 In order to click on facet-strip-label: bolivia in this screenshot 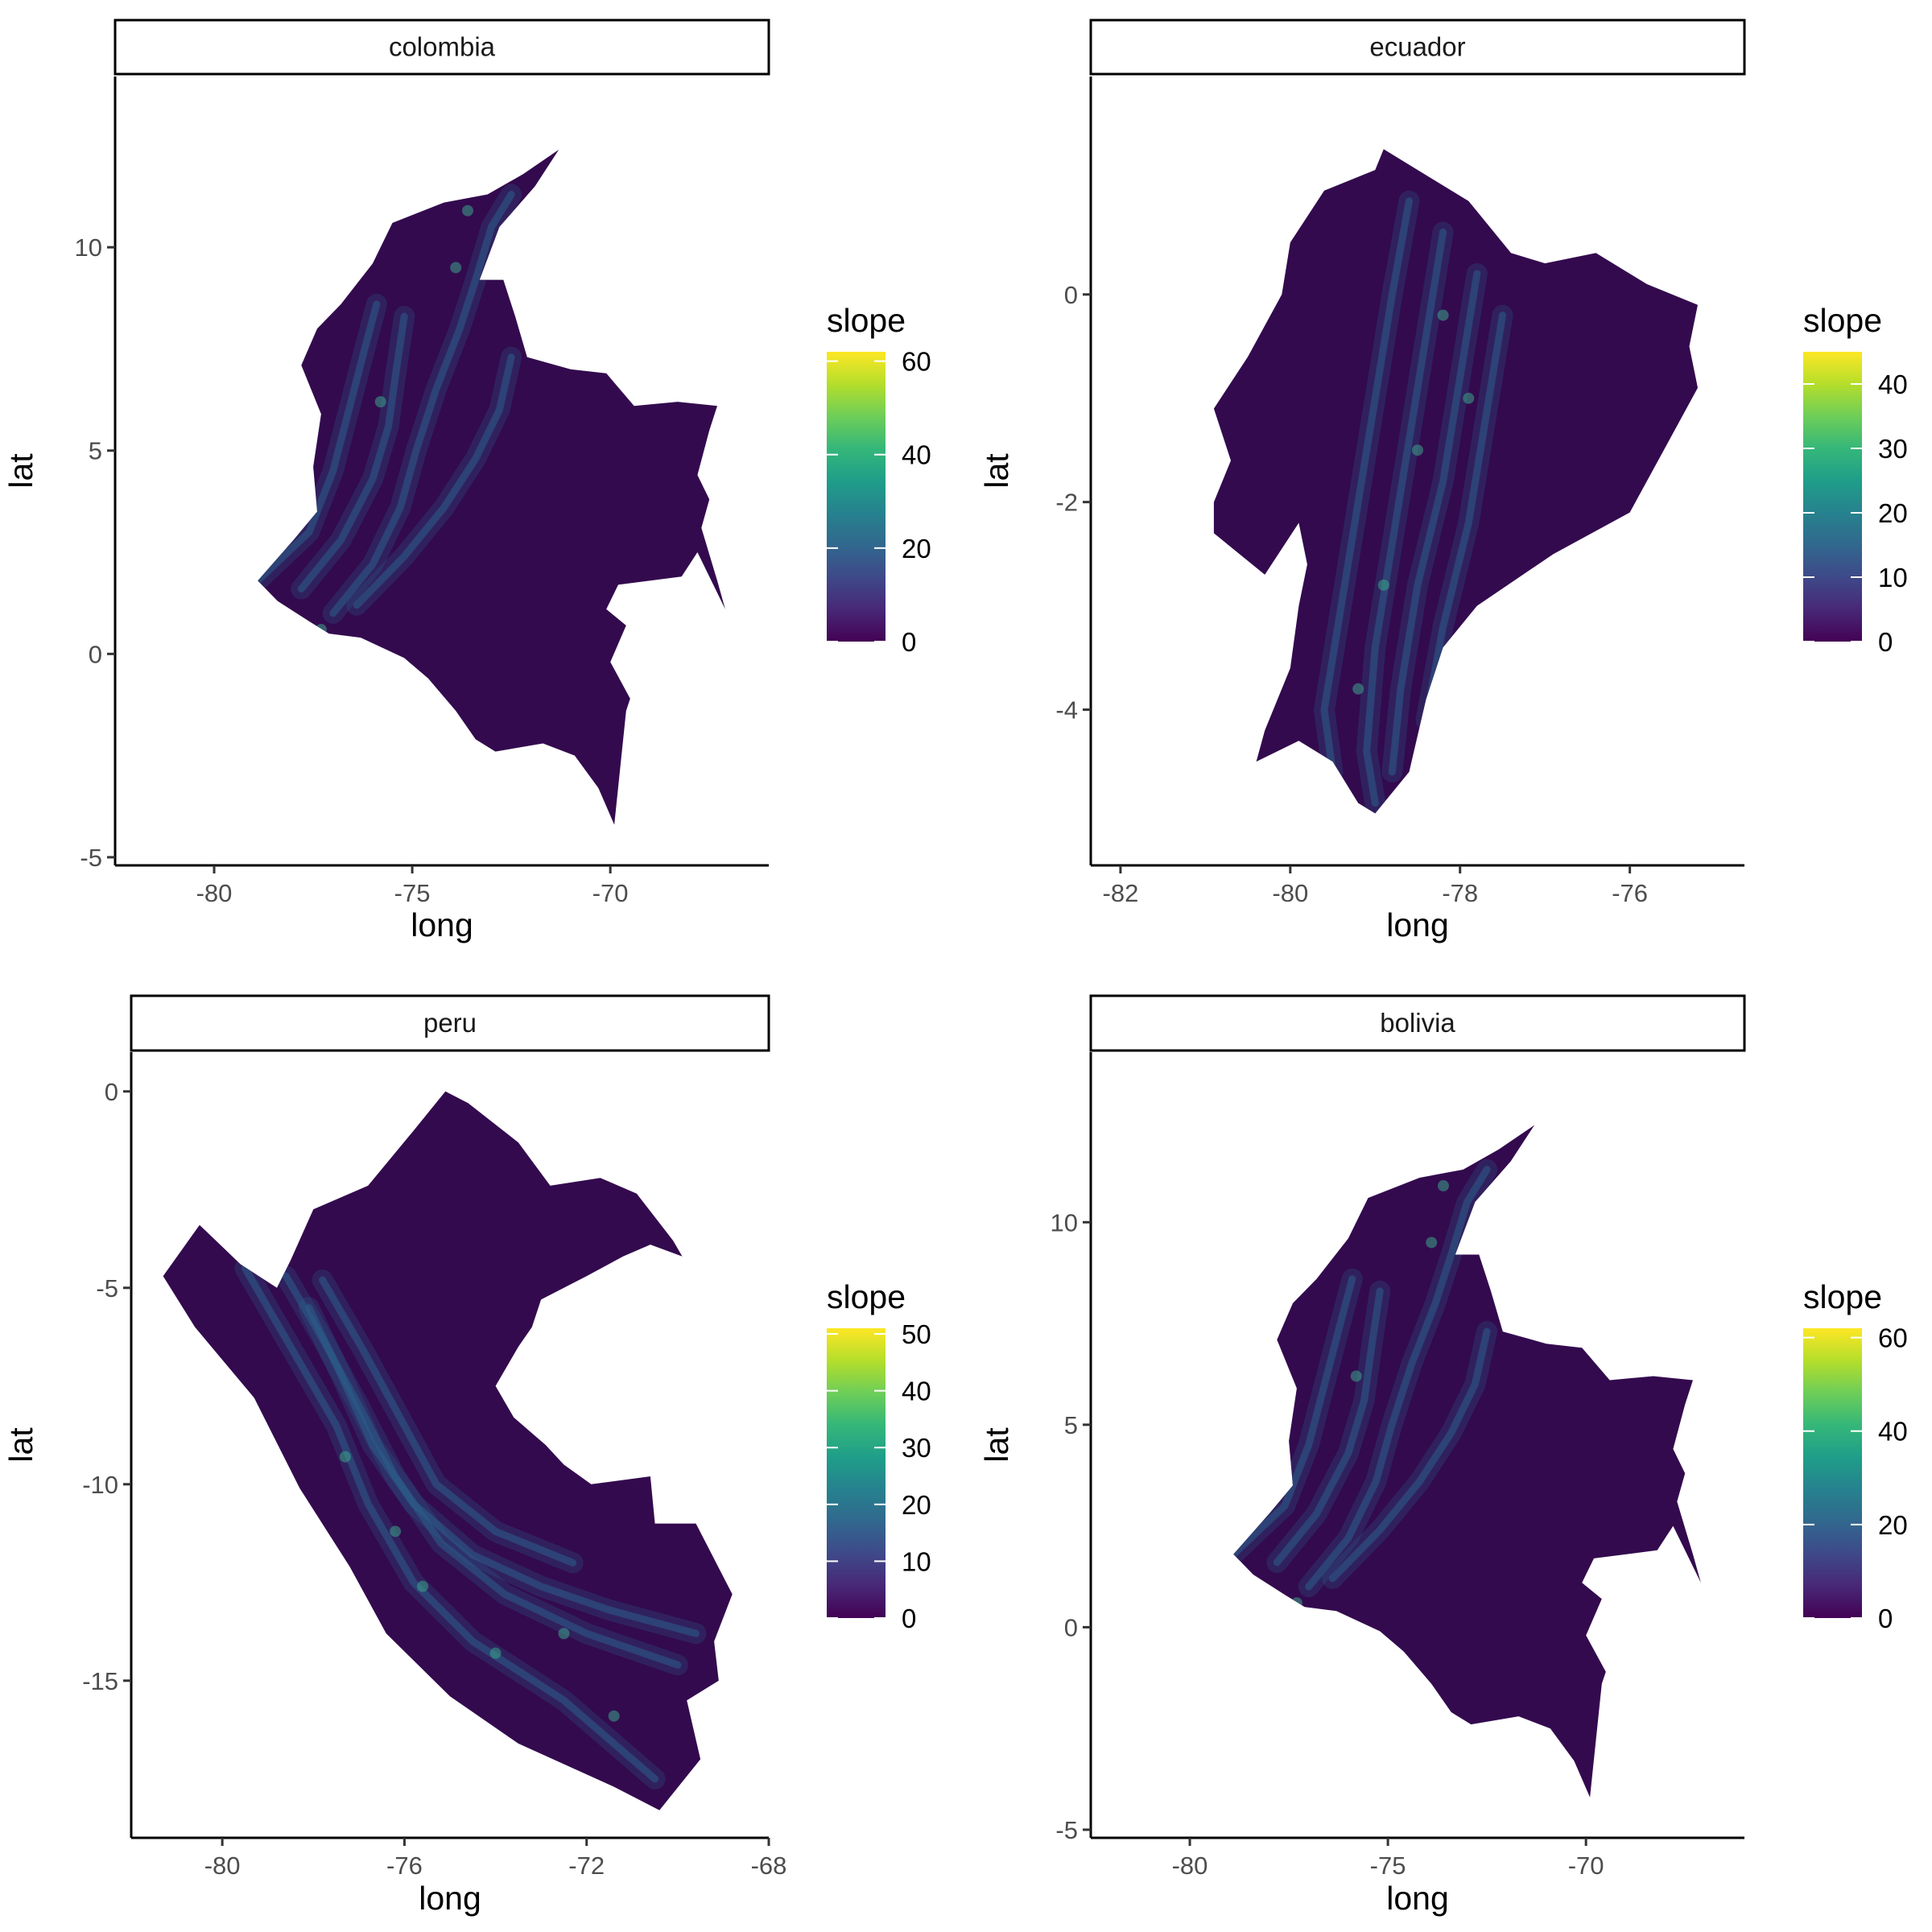, I will do `click(1417, 1023)`.